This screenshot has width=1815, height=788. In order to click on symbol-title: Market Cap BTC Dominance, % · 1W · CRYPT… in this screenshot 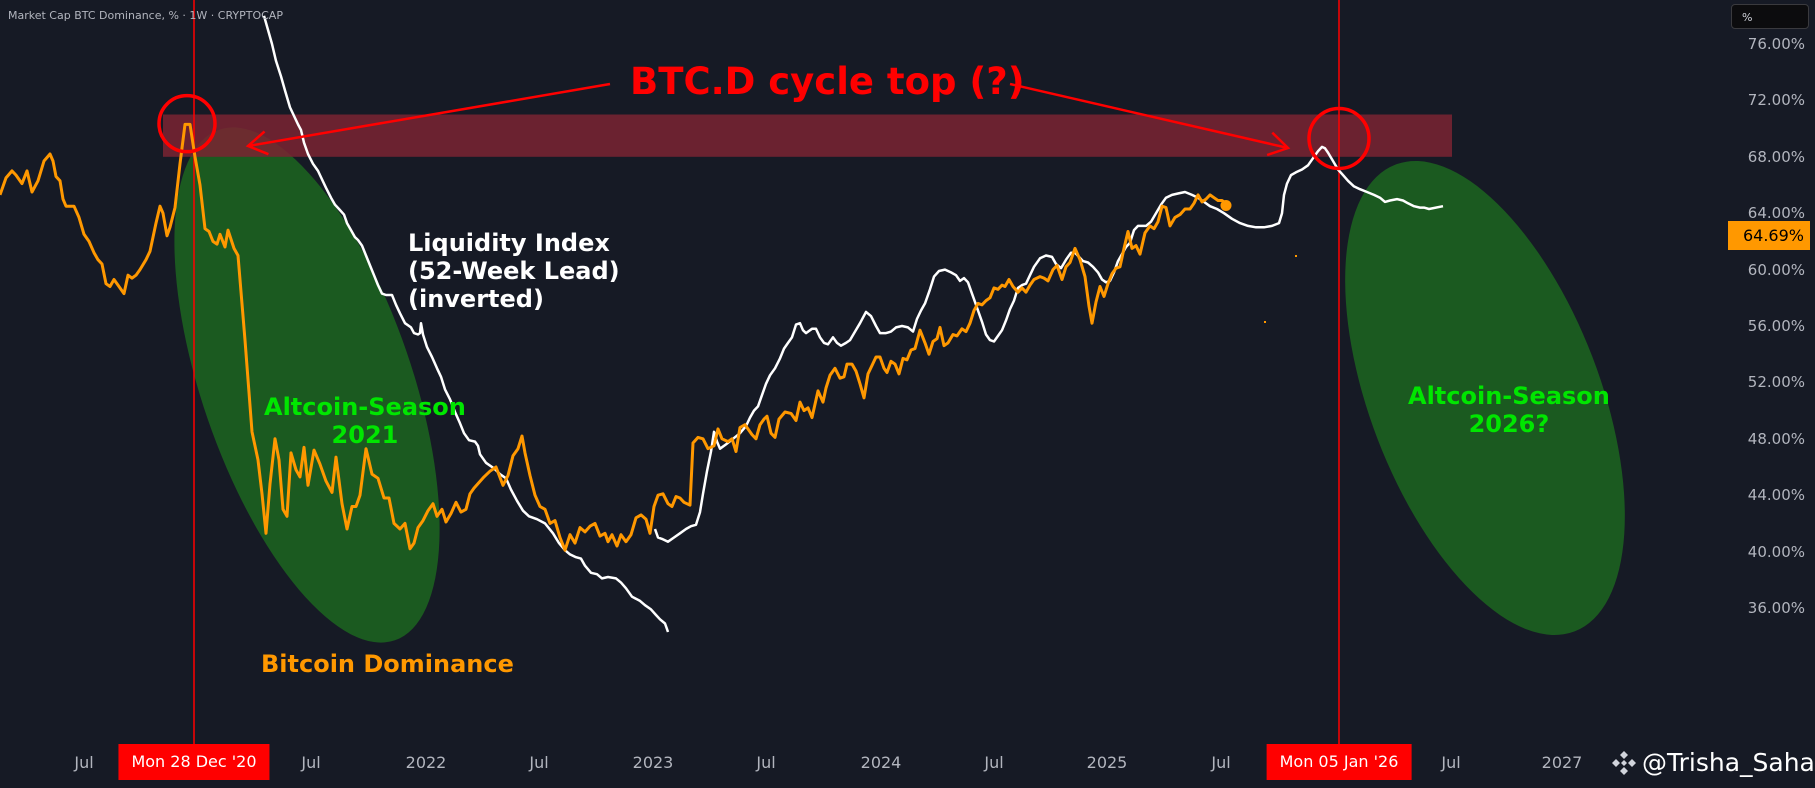, I will do `click(145, 15)`.